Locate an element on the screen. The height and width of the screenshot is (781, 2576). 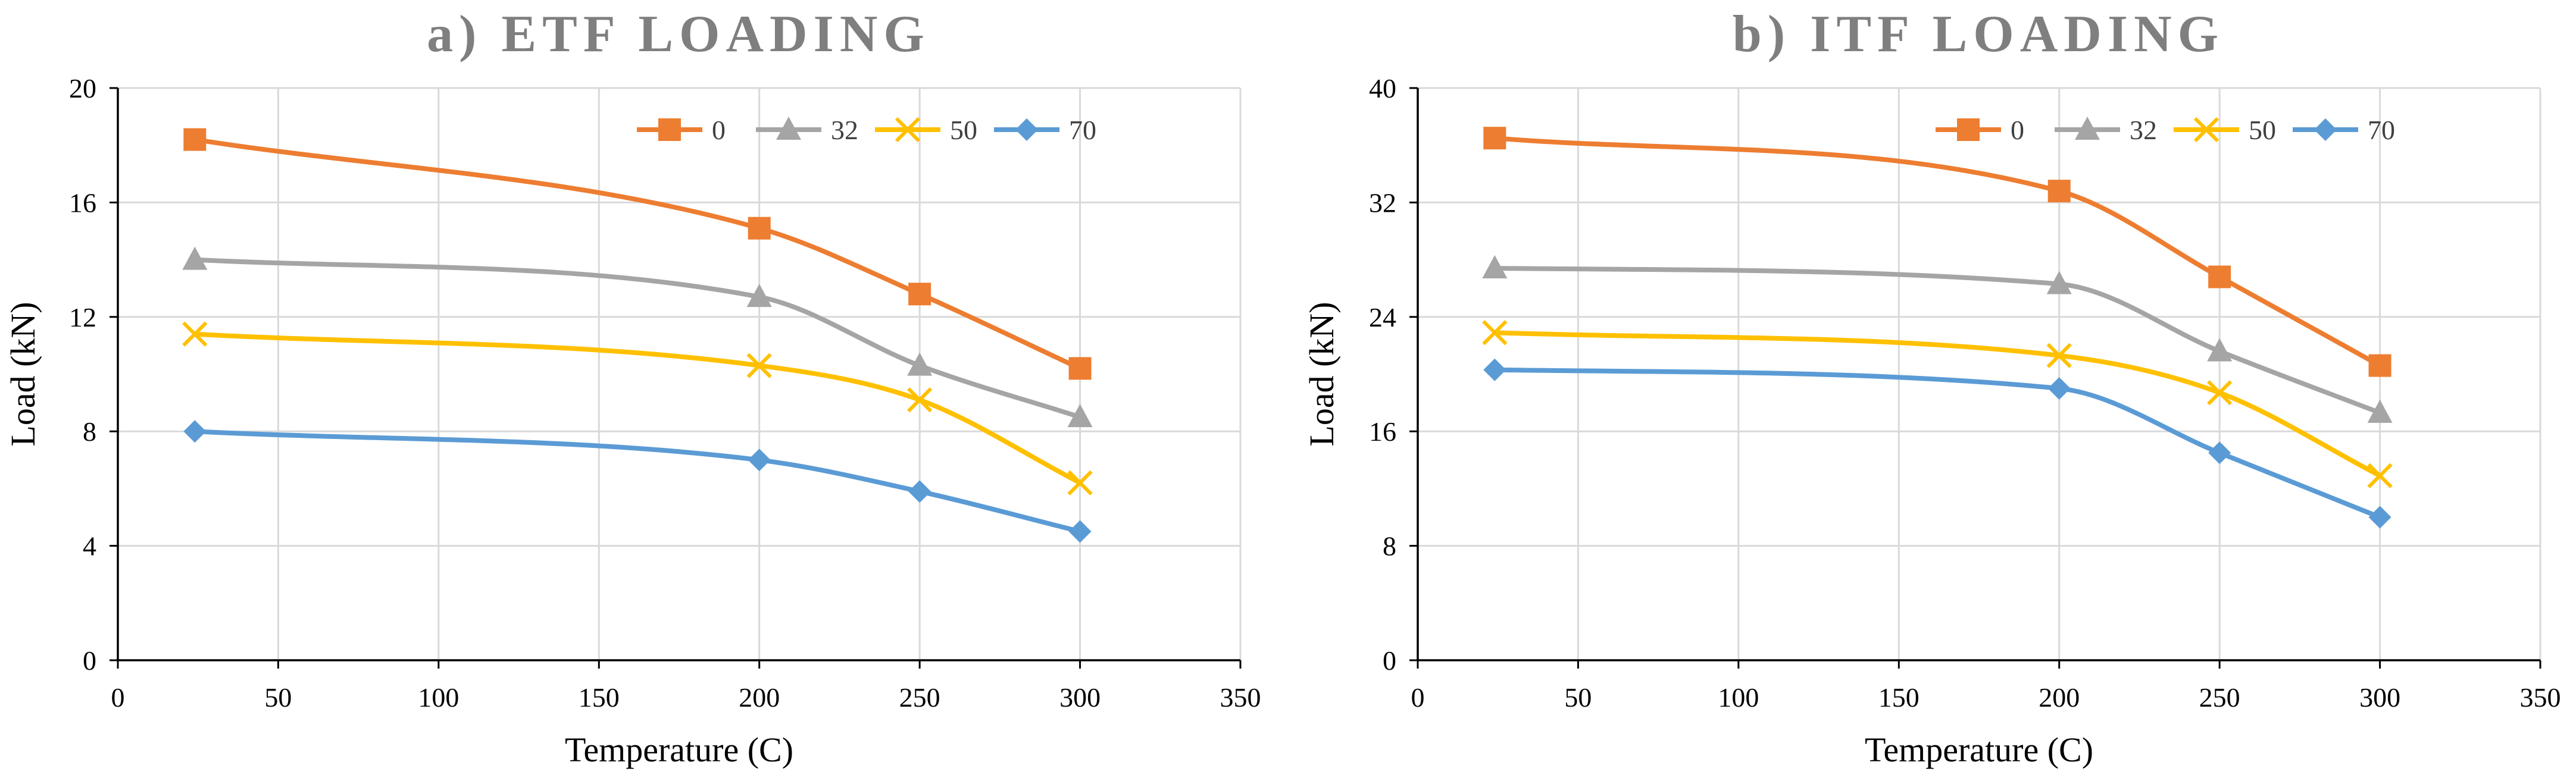
chart-title: b) ITF LOADING is located at coordinates (1978, 34).